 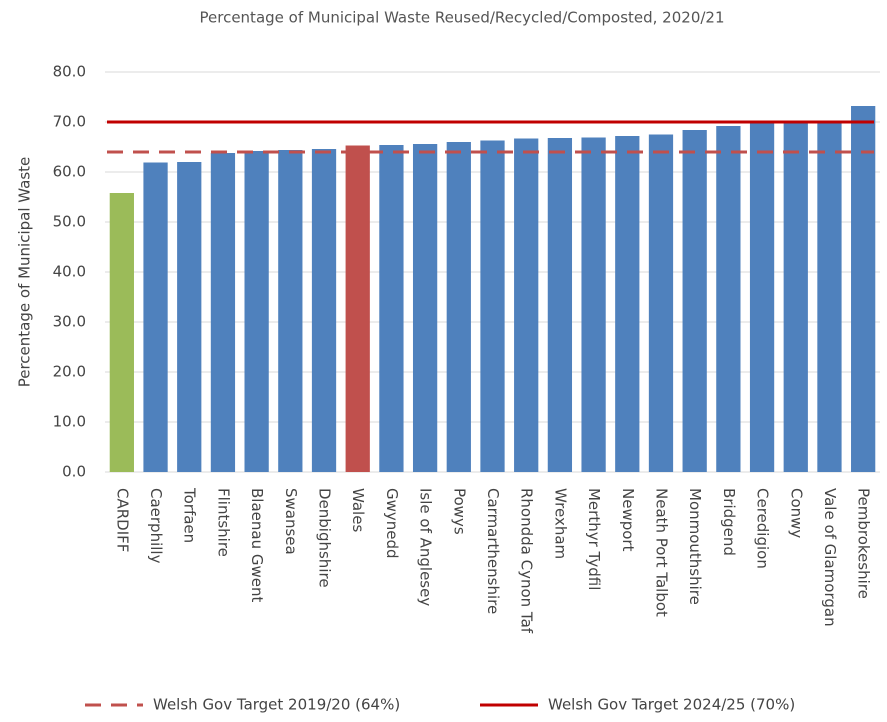 What do you see at coordinates (69, 422) in the screenshot?
I see `y-tick-label: 10.0` at bounding box center [69, 422].